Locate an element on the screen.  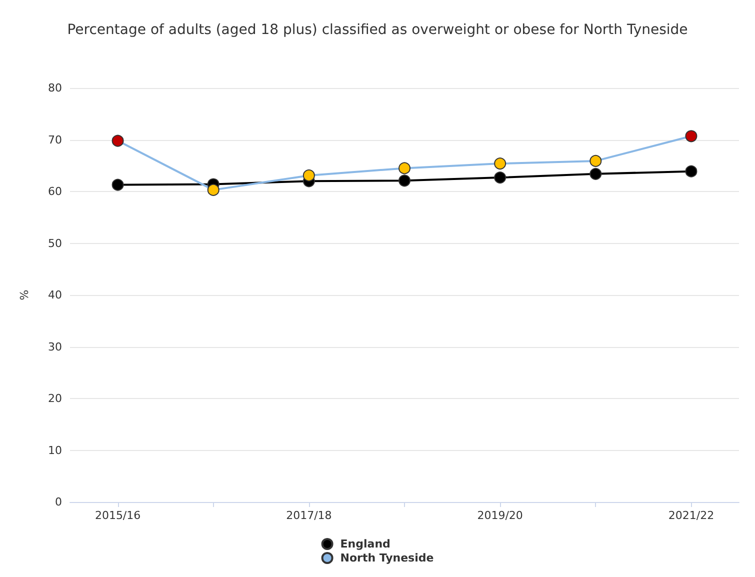
y-tick-label: 40 is located at coordinates (55, 295).